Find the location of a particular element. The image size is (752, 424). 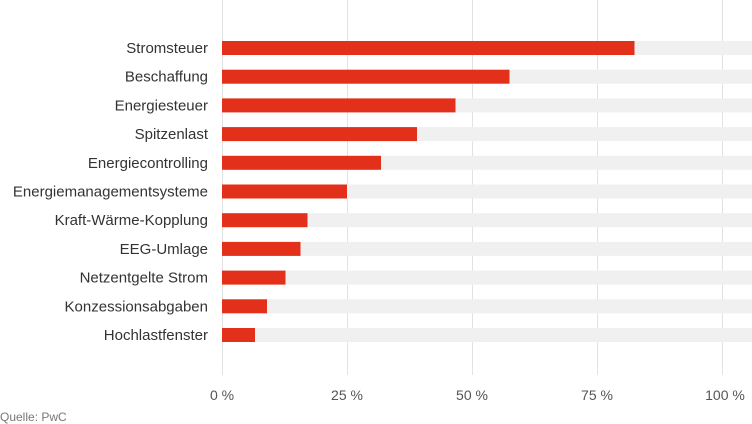

x-tick-label: 0 % is located at coordinates (222, 395).